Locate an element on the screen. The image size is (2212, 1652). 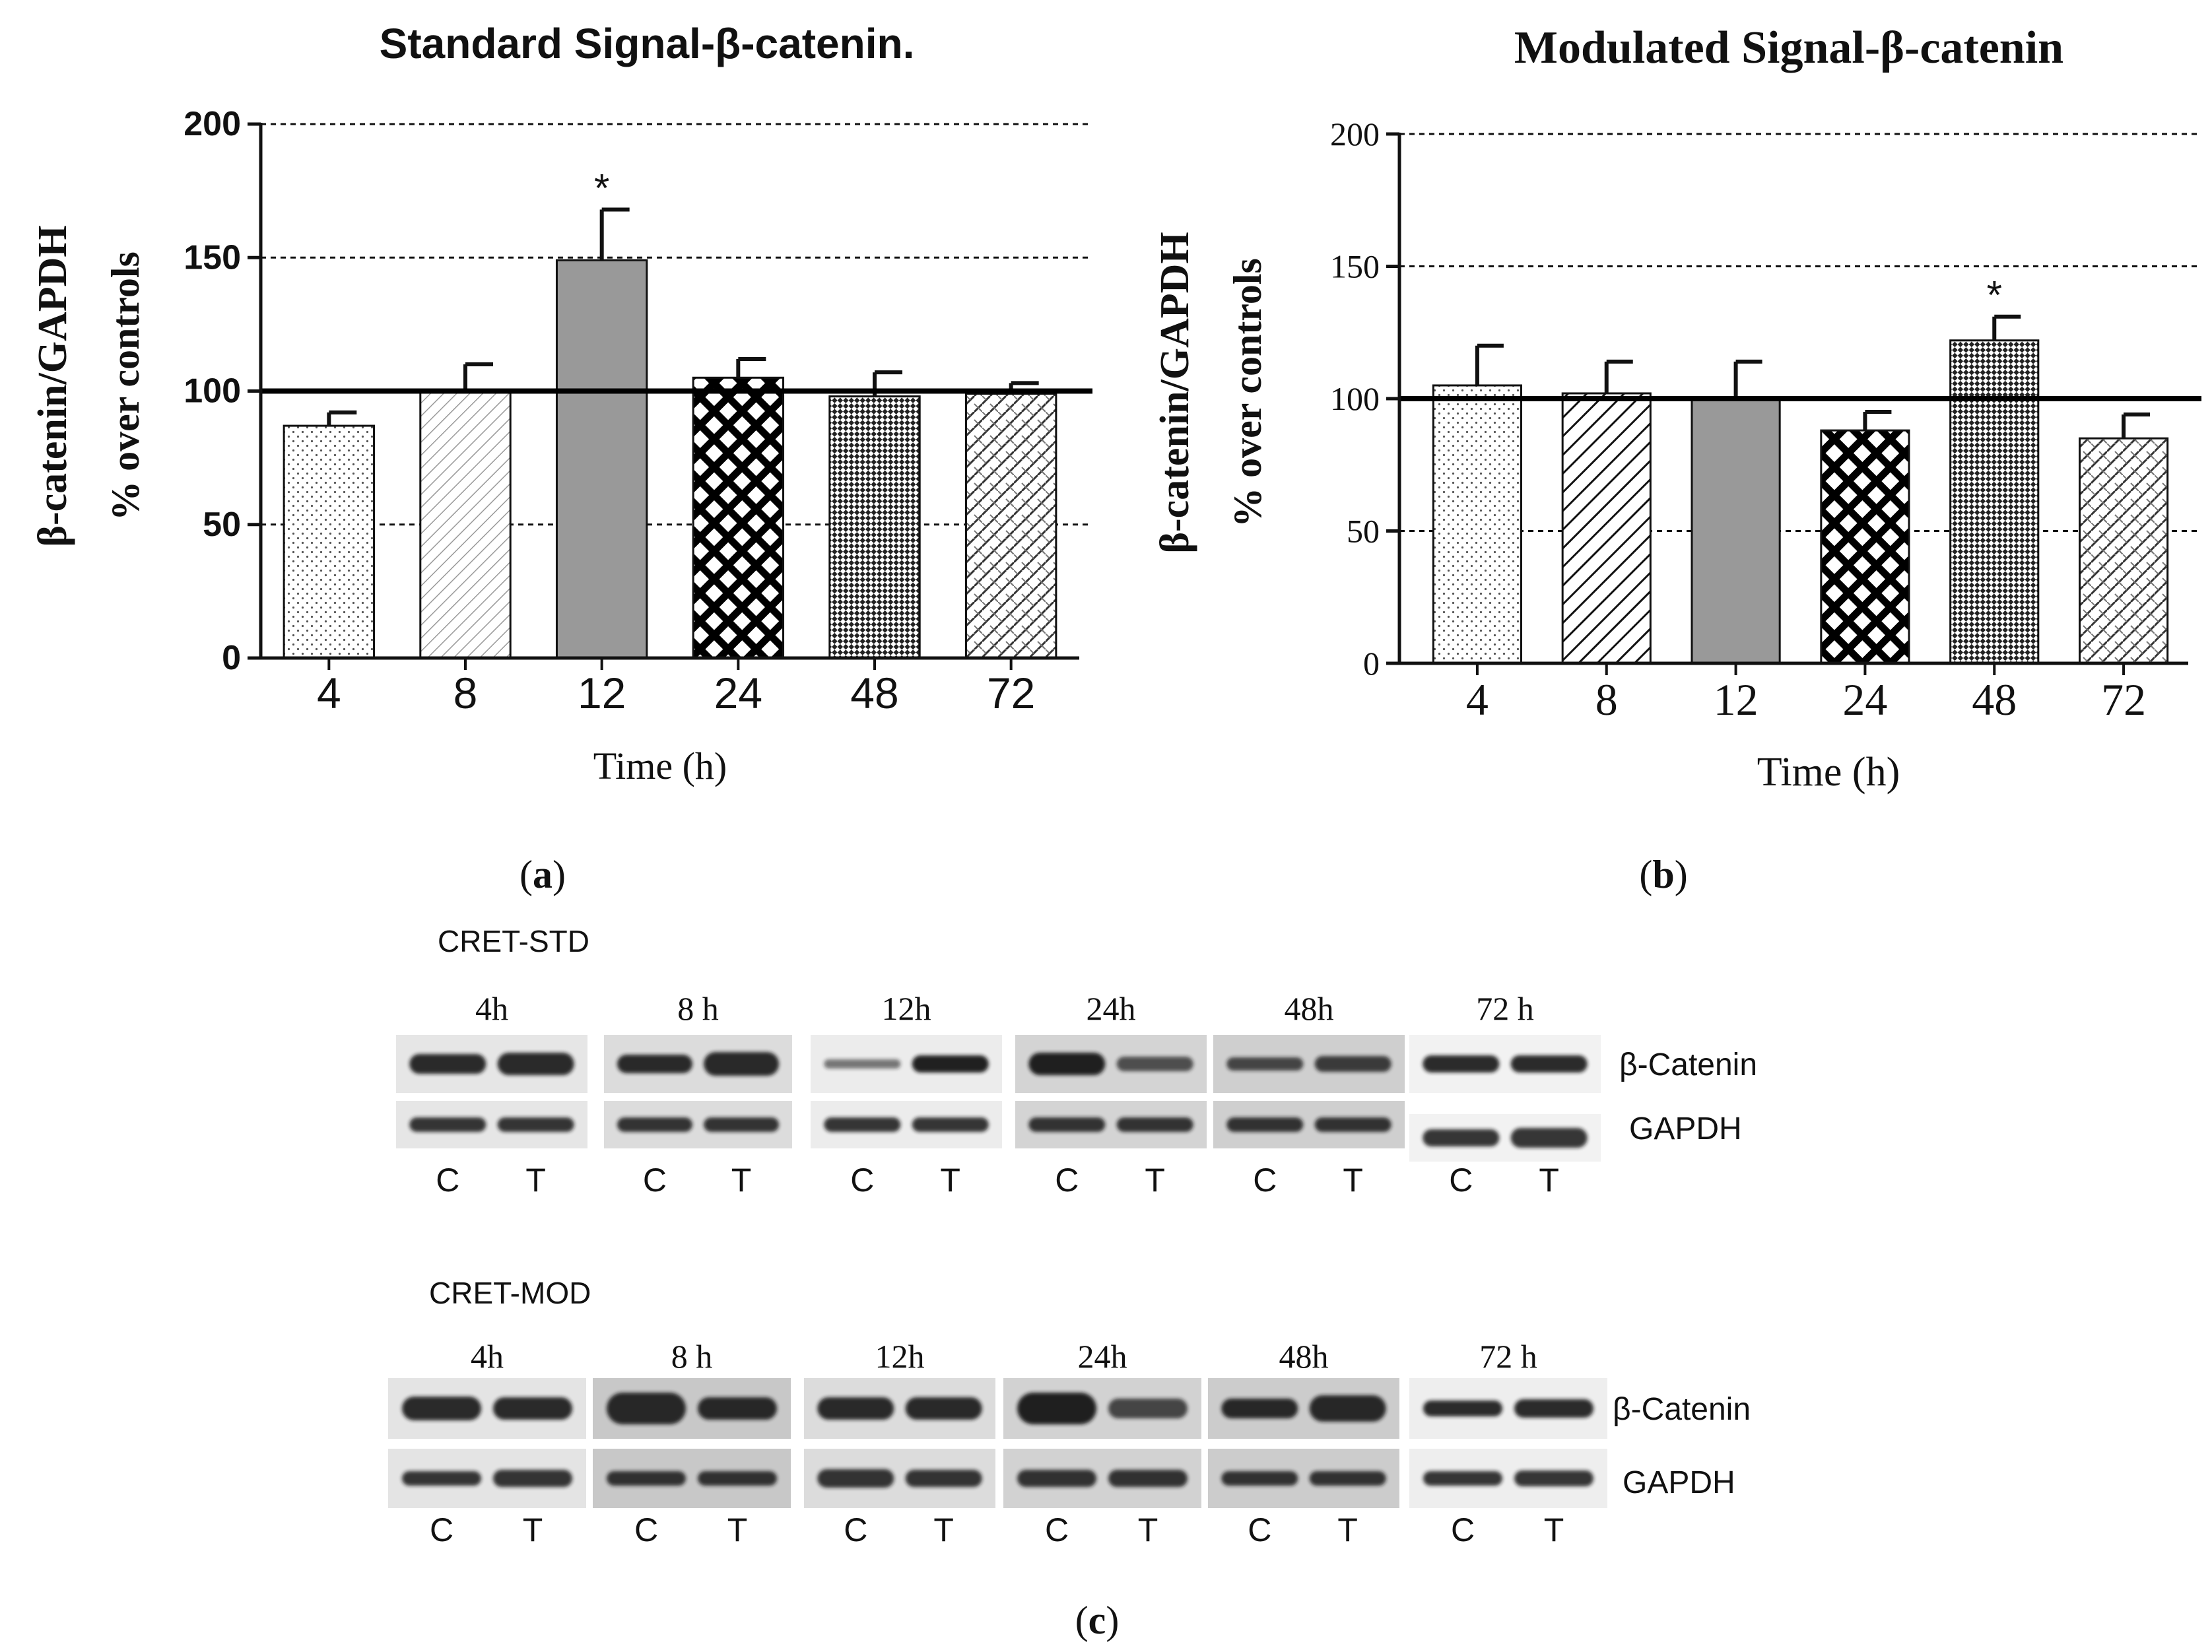
chart-b-xtick-label-24: 24 is located at coordinates (1864, 700).